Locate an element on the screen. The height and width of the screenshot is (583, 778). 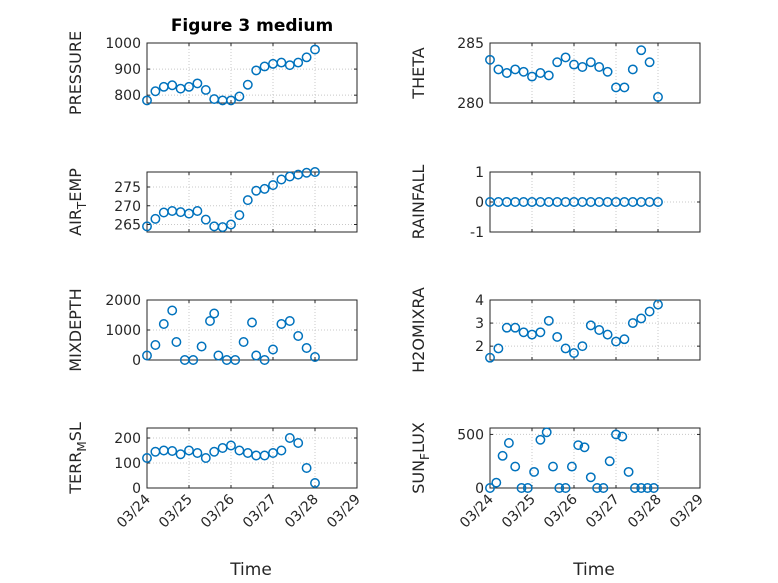
y-tick-label: -1 is located at coordinates (477, 233).